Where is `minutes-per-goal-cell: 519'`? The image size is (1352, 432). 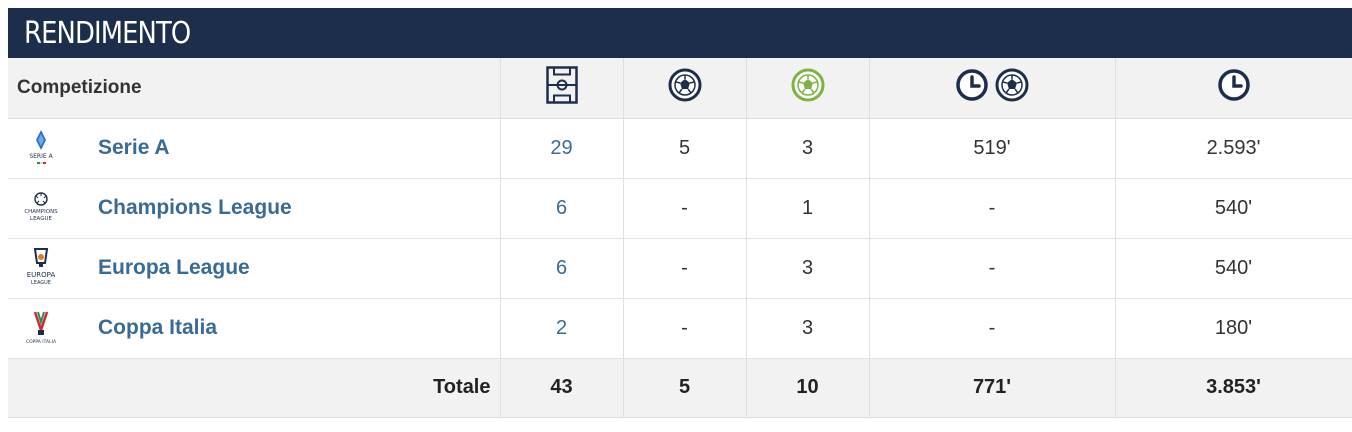
minutes-per-goal-cell: 519' is located at coordinates (992, 148).